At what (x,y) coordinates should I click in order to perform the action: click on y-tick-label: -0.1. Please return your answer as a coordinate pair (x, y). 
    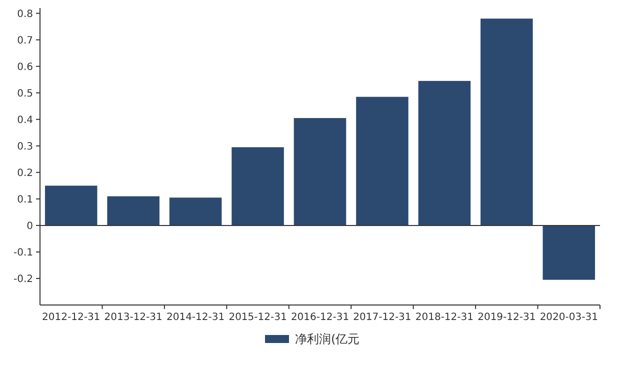
    Looking at the image, I should click on (23, 252).